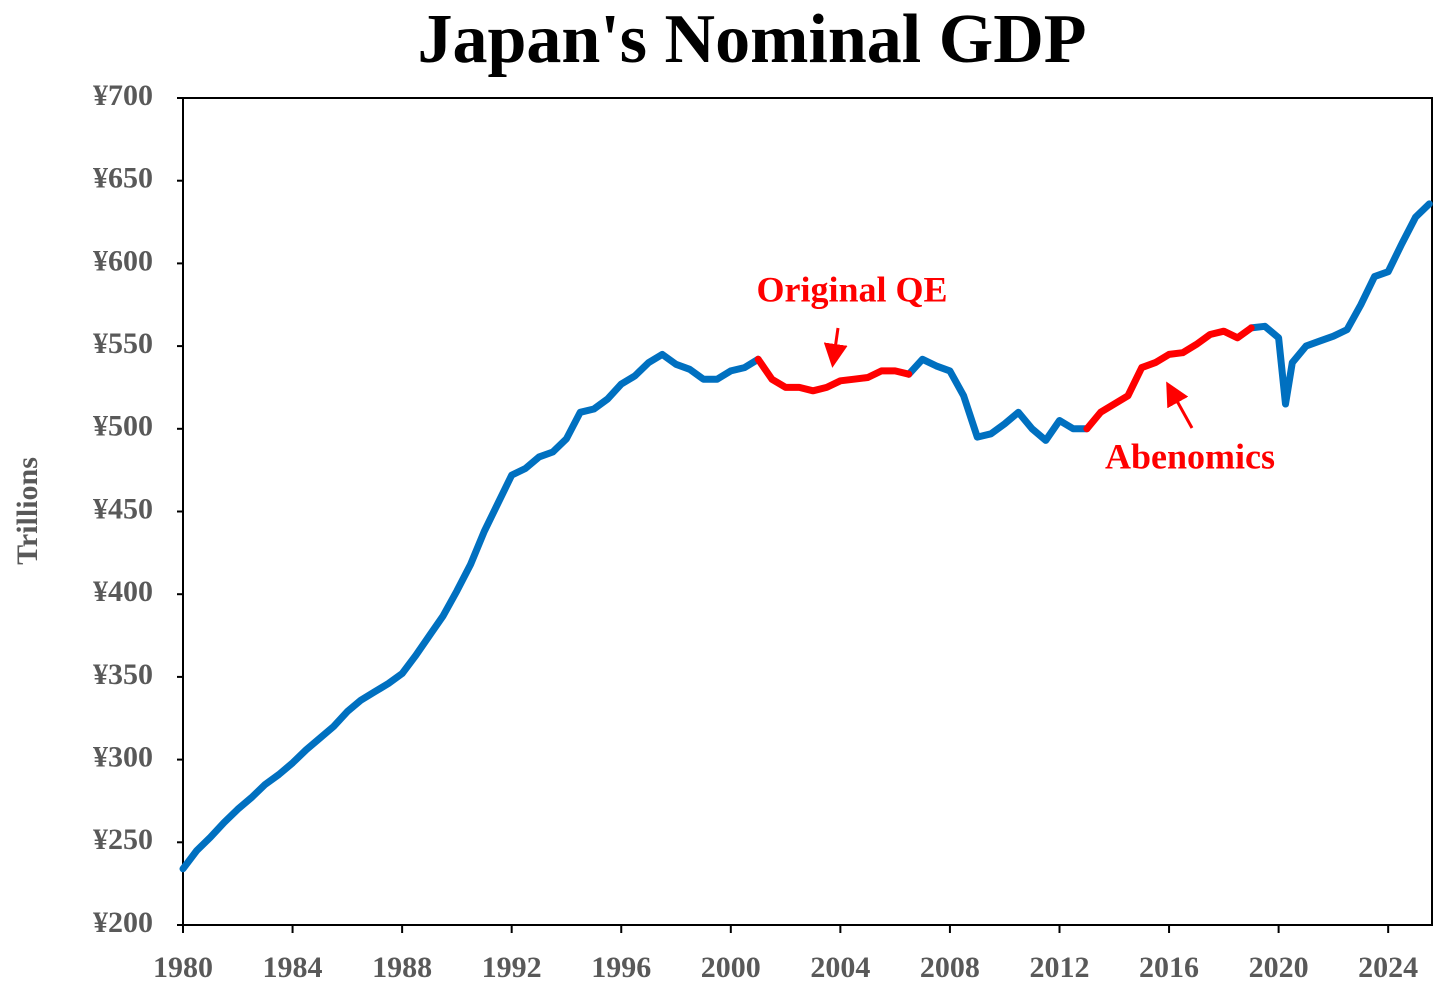 Image resolution: width=1456 pixels, height=1005 pixels. What do you see at coordinates (123, 839) in the screenshot?
I see `y-tick-label: ¥250` at bounding box center [123, 839].